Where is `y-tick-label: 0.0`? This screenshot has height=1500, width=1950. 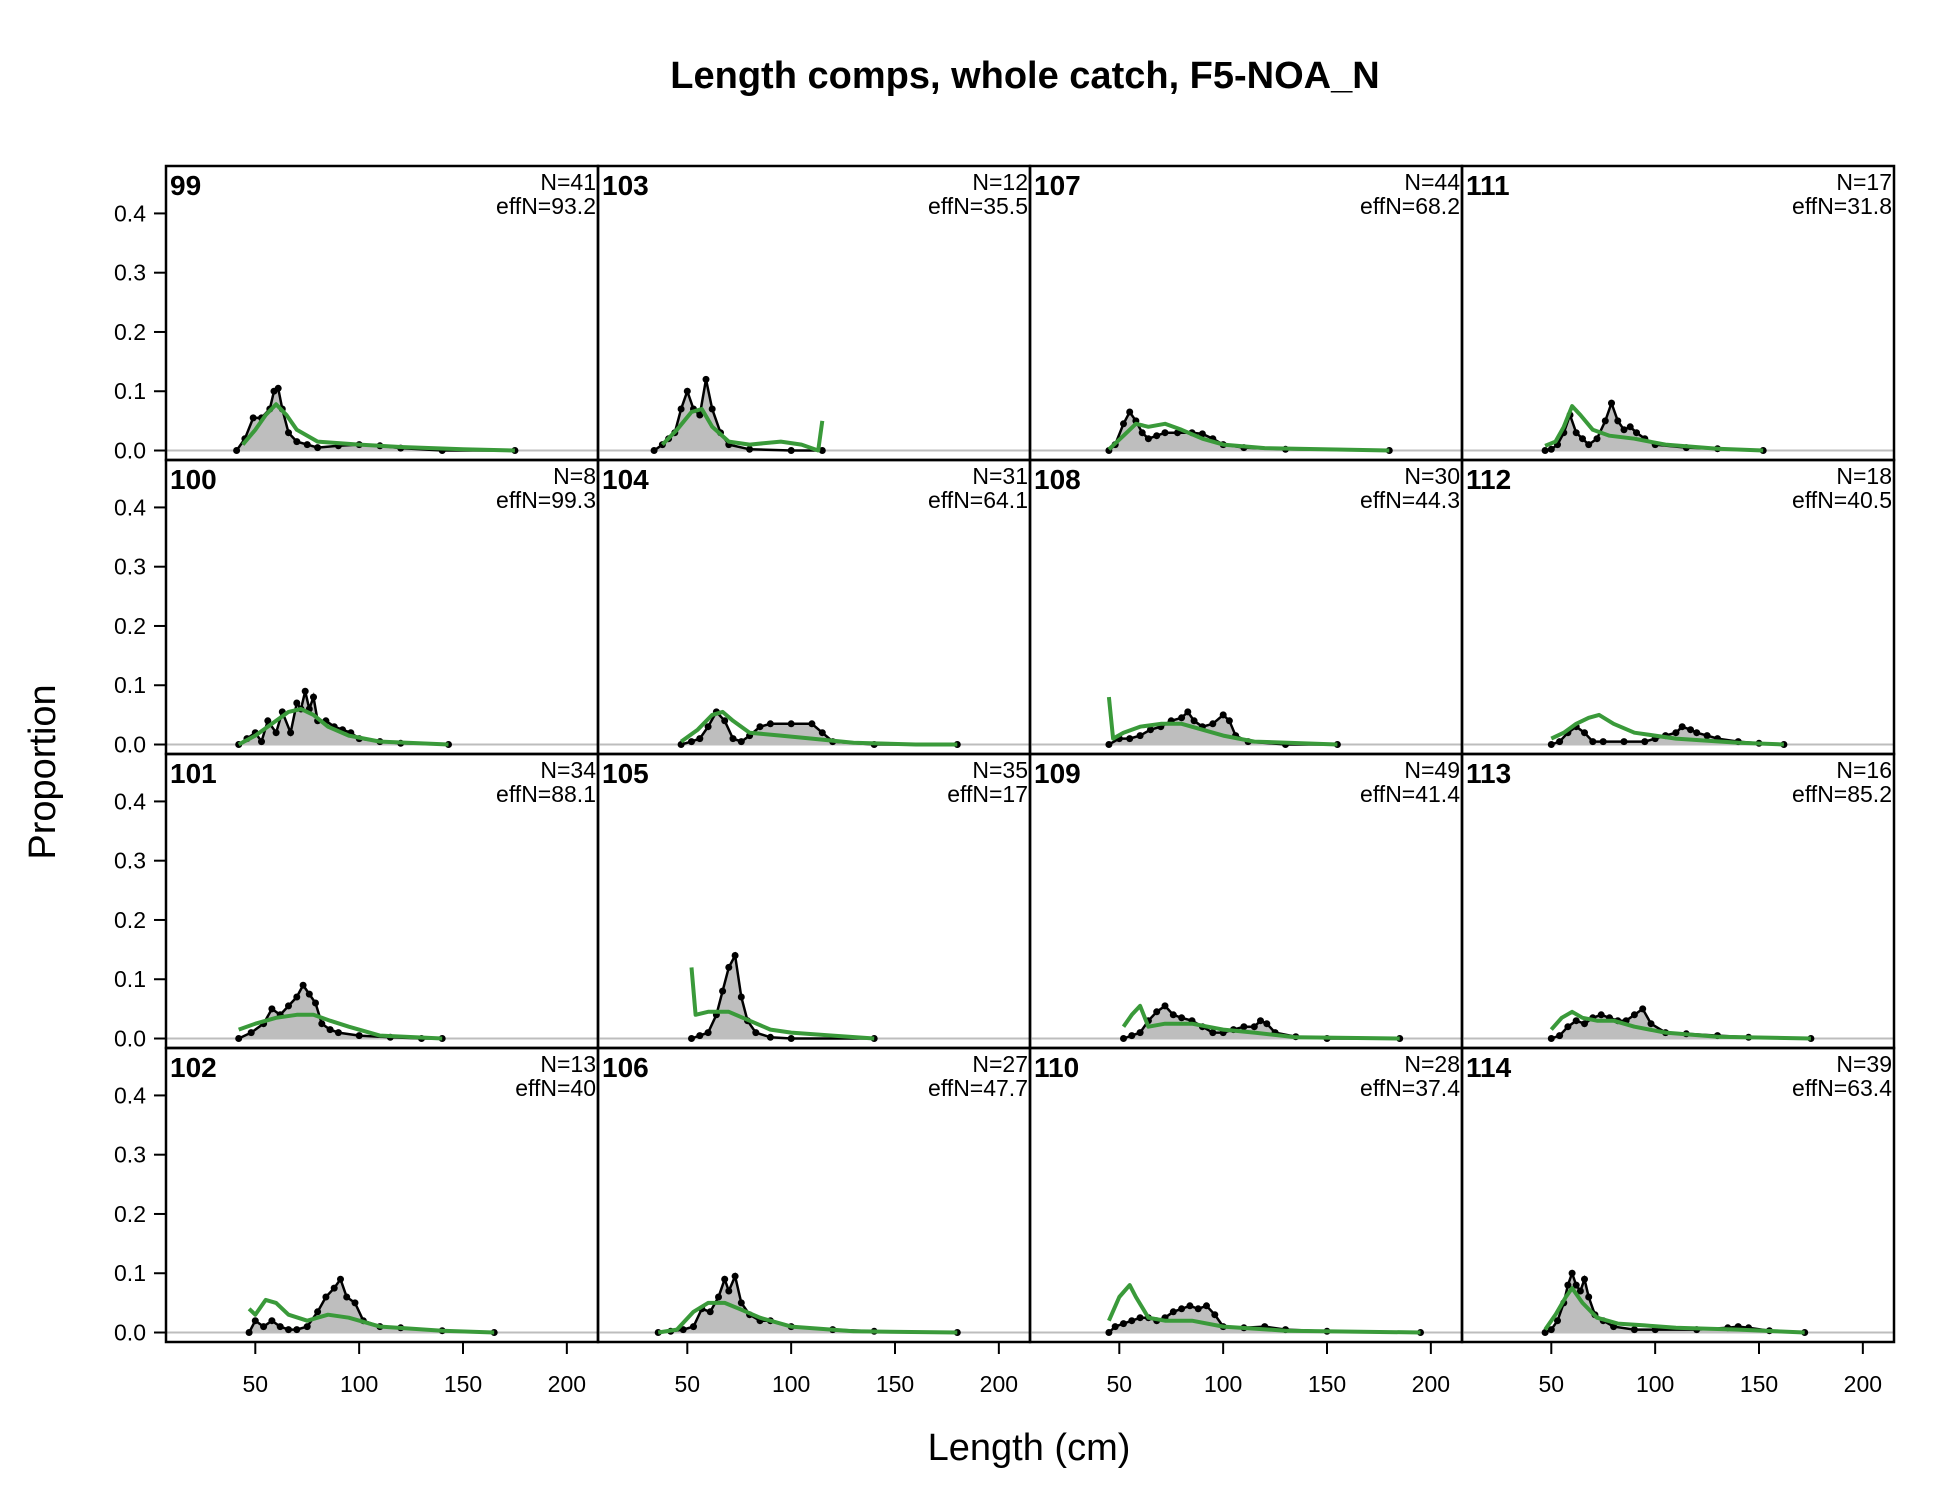
y-tick-label: 0.0 is located at coordinates (130, 451).